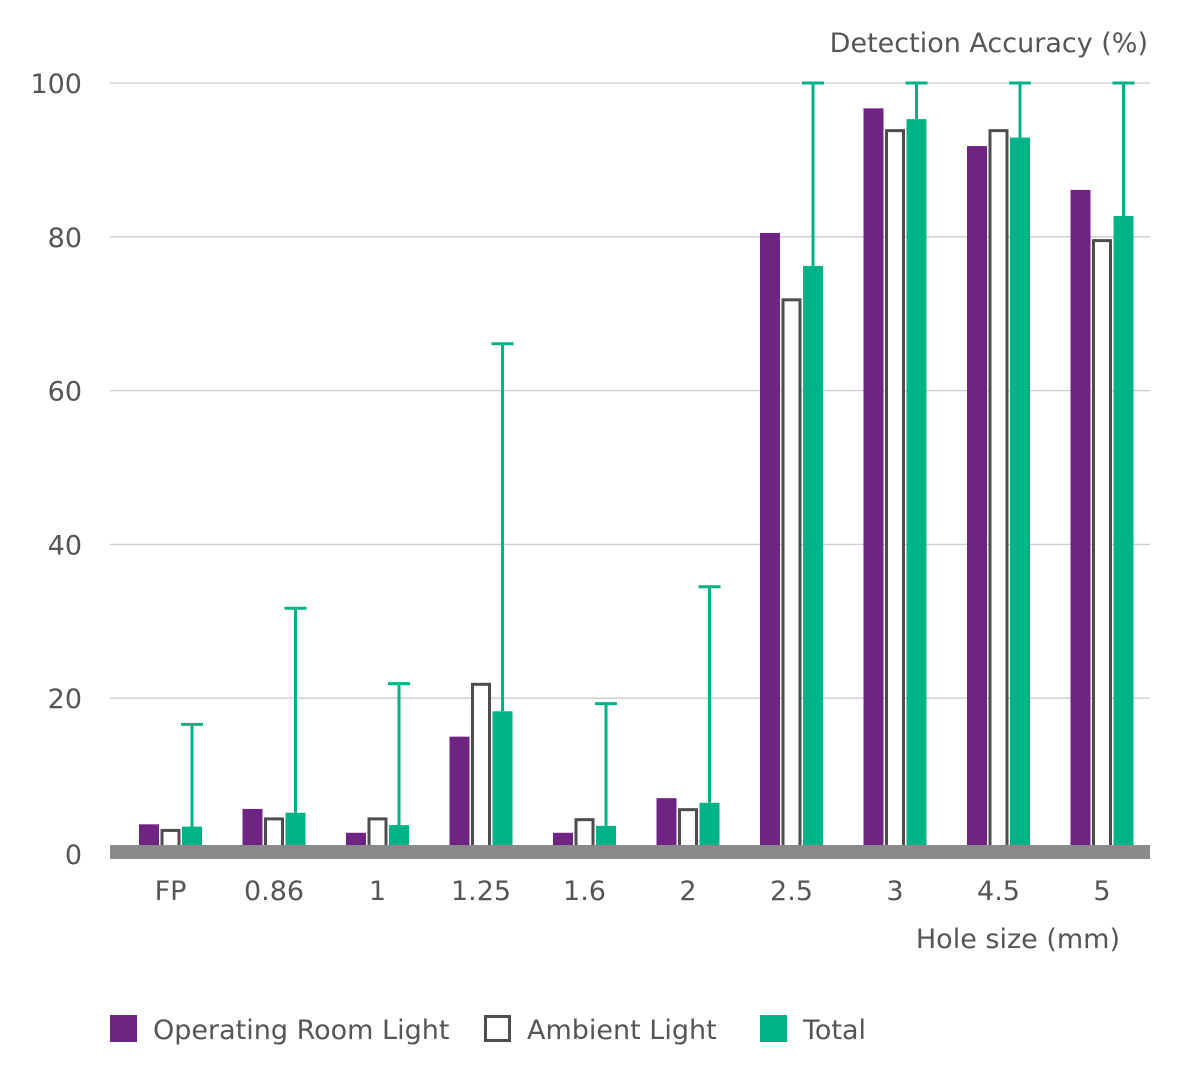  What do you see at coordinates (73, 855) in the screenshot?
I see `y-tick-label-0: 0` at bounding box center [73, 855].